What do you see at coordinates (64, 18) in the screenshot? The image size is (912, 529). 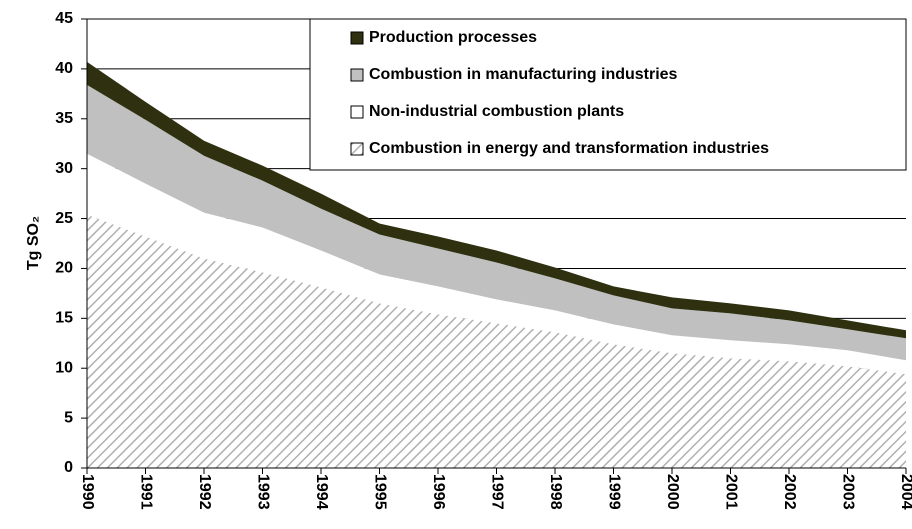 I see `y-tick-label: 45` at bounding box center [64, 18].